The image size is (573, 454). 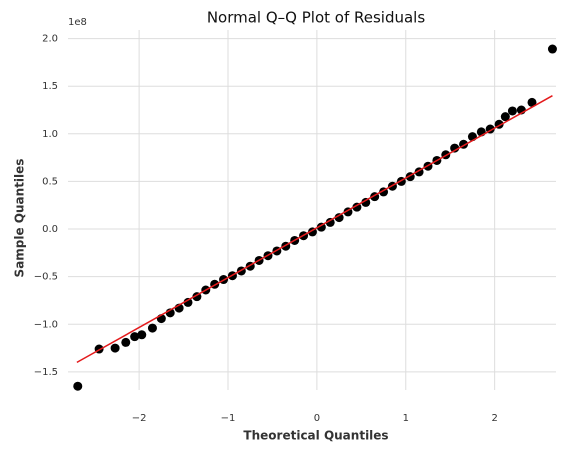 What do you see at coordinates (50, 86) in the screenshot?
I see `y-tick-label: 1.5` at bounding box center [50, 86].